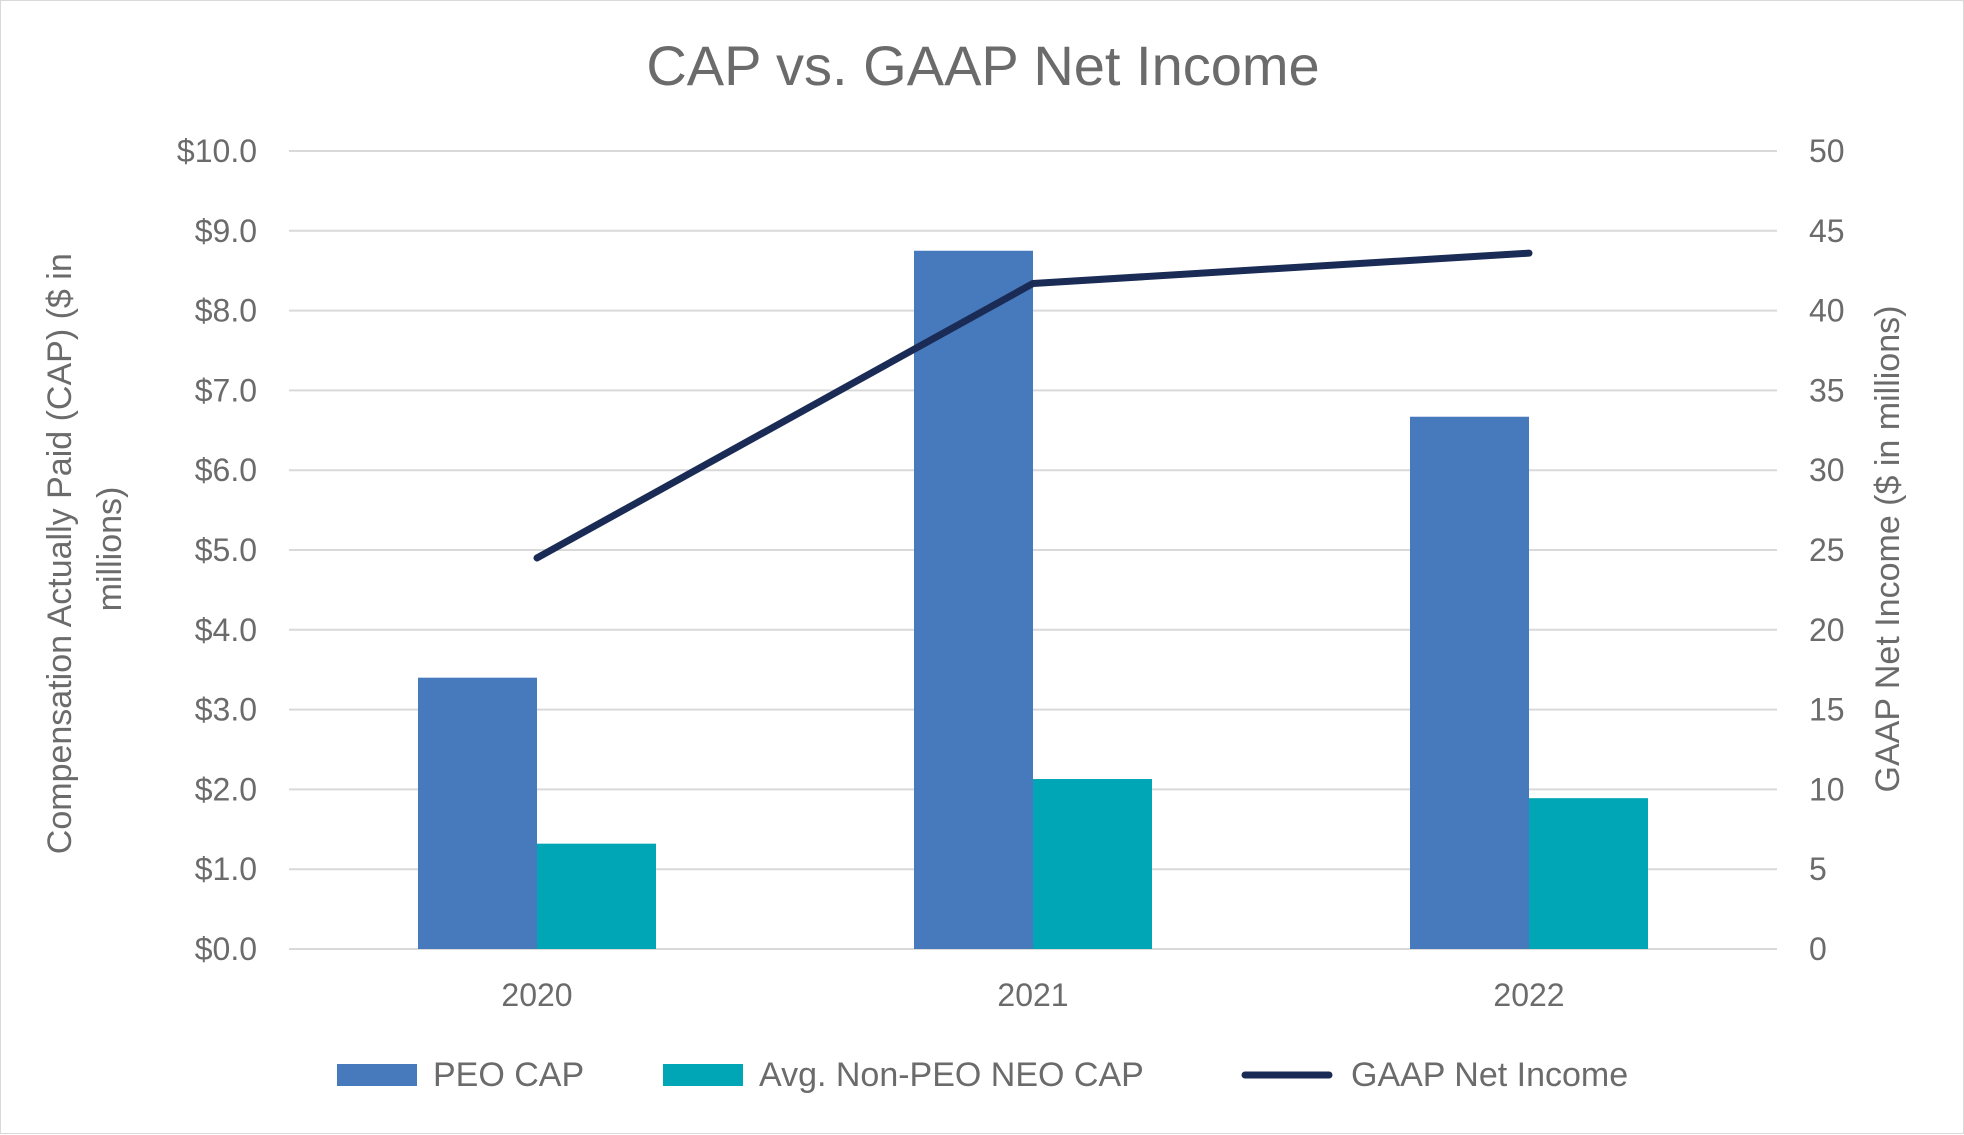  Describe the element at coordinates (1827, 311) in the screenshot. I see `right-tick-label: 40` at that location.